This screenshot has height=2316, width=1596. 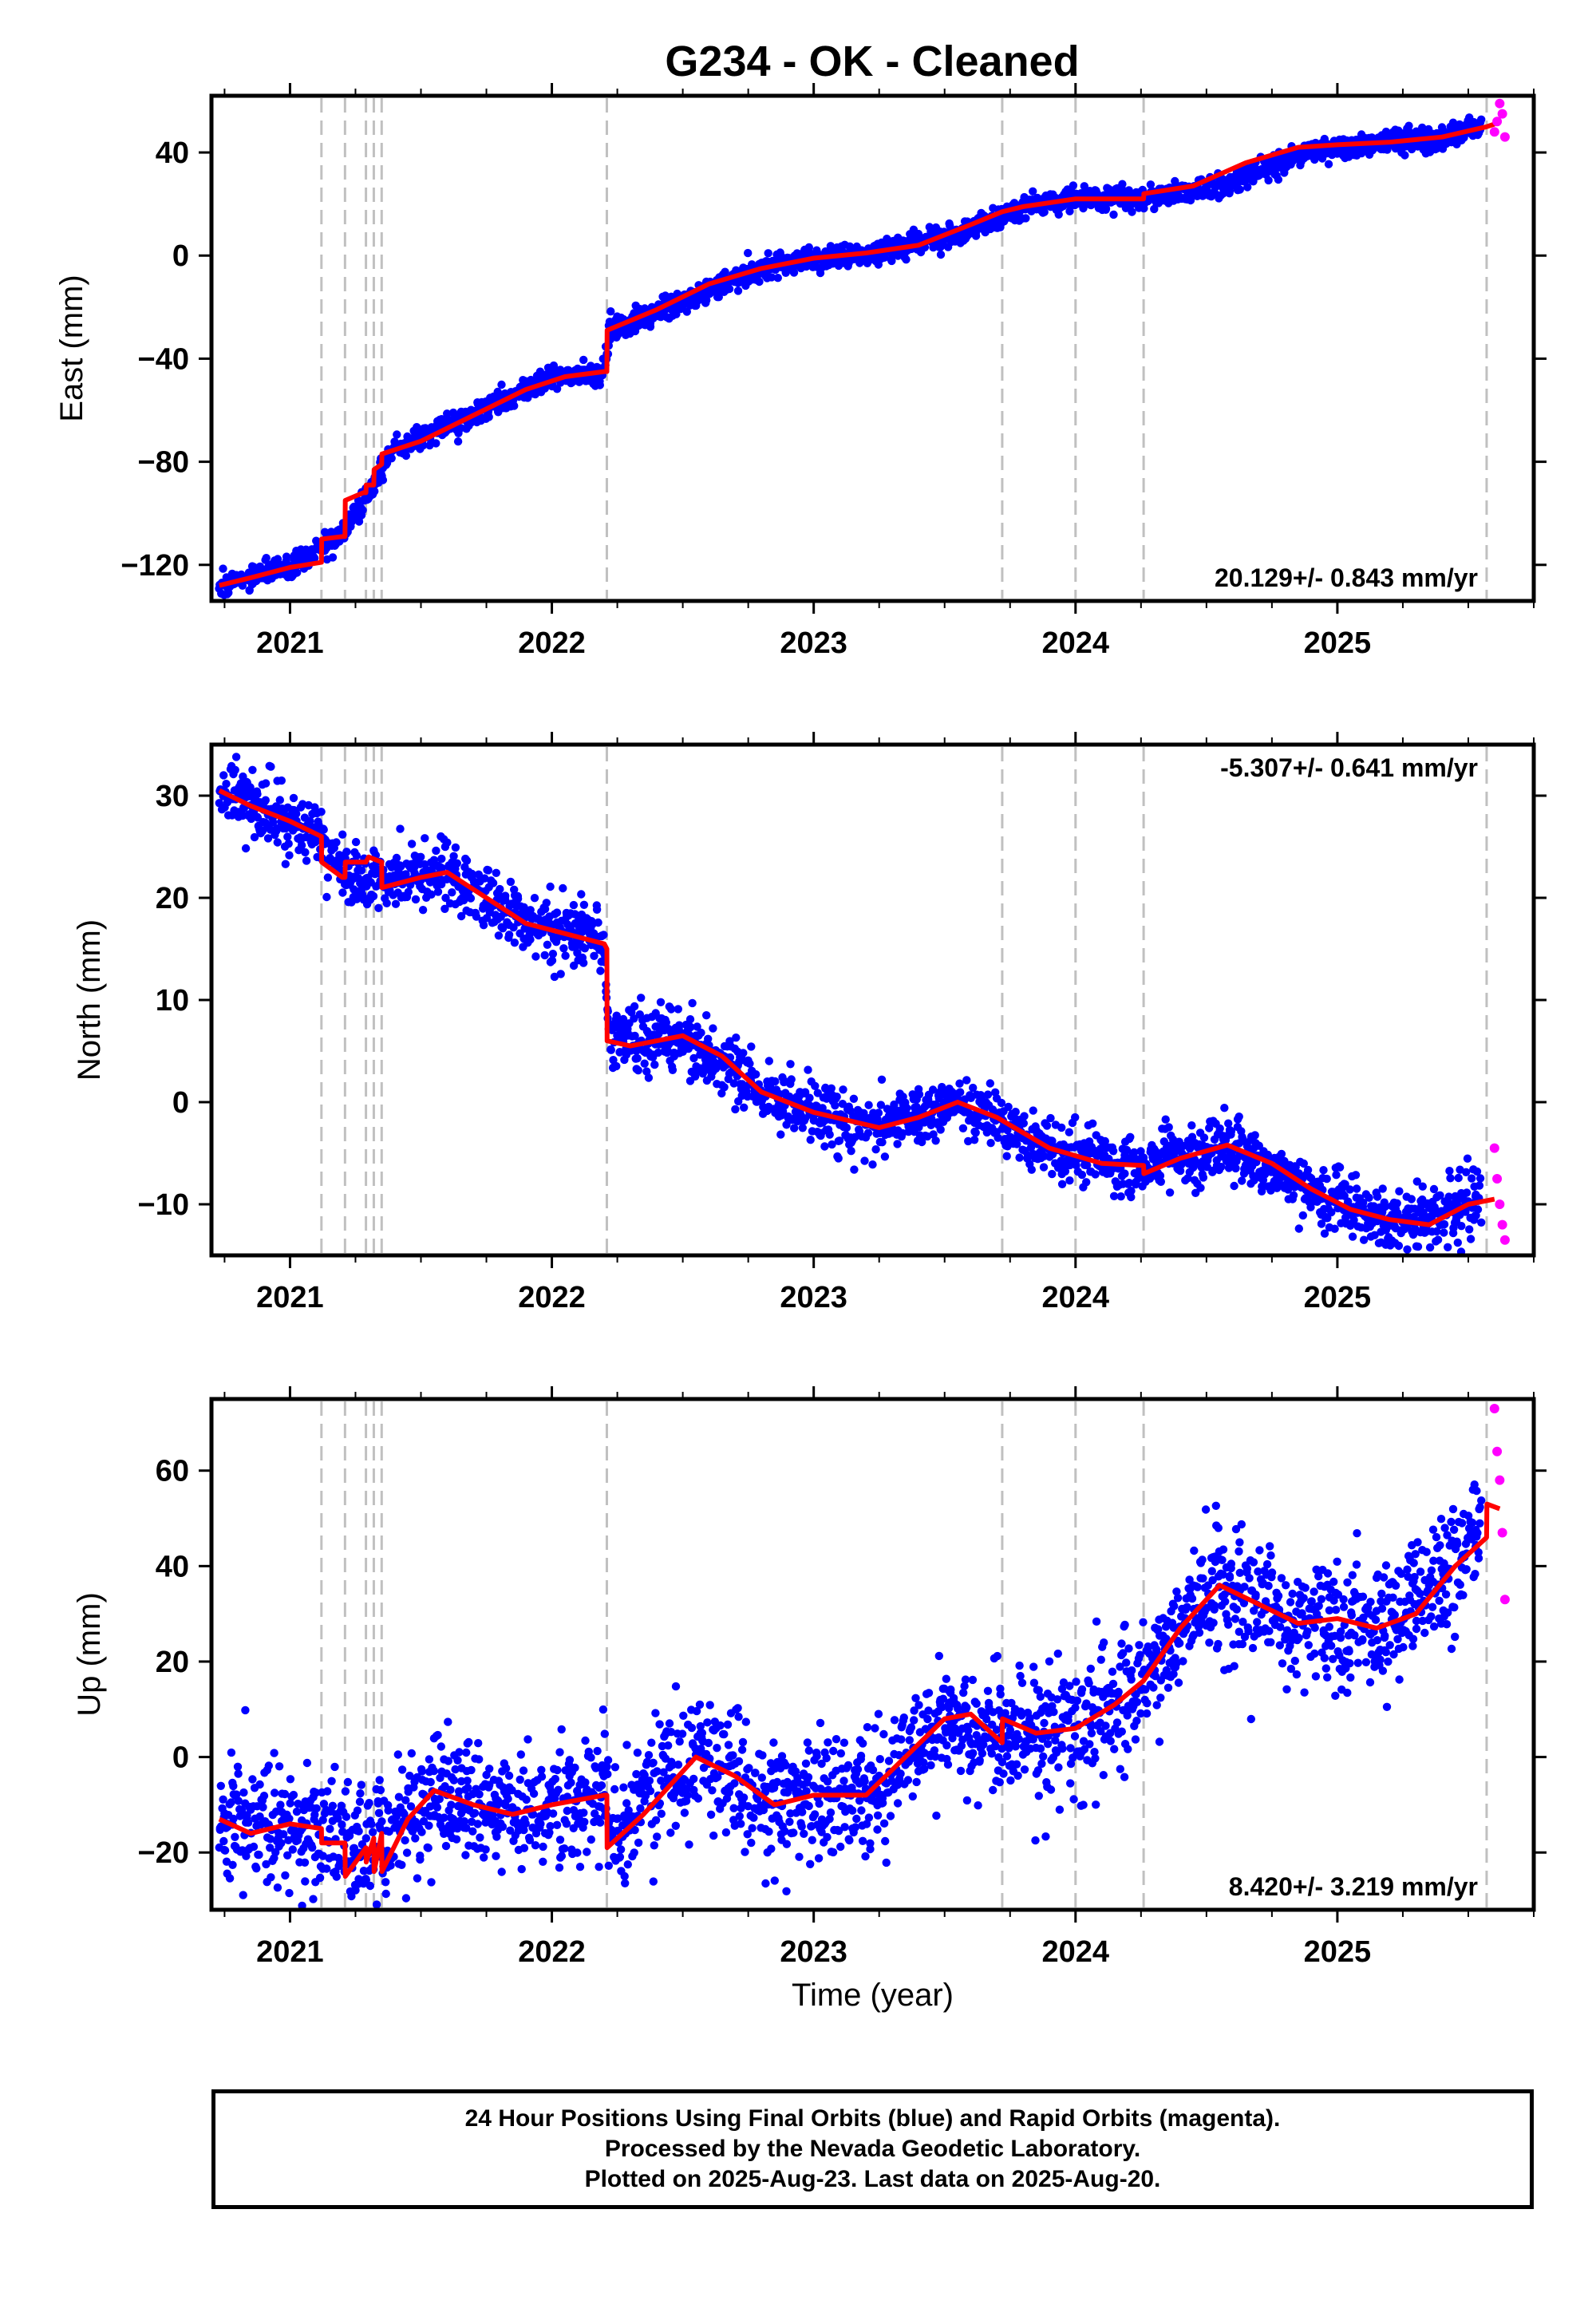 I want to click on east-x-tick-label: 2024, so click(x=1076, y=643).